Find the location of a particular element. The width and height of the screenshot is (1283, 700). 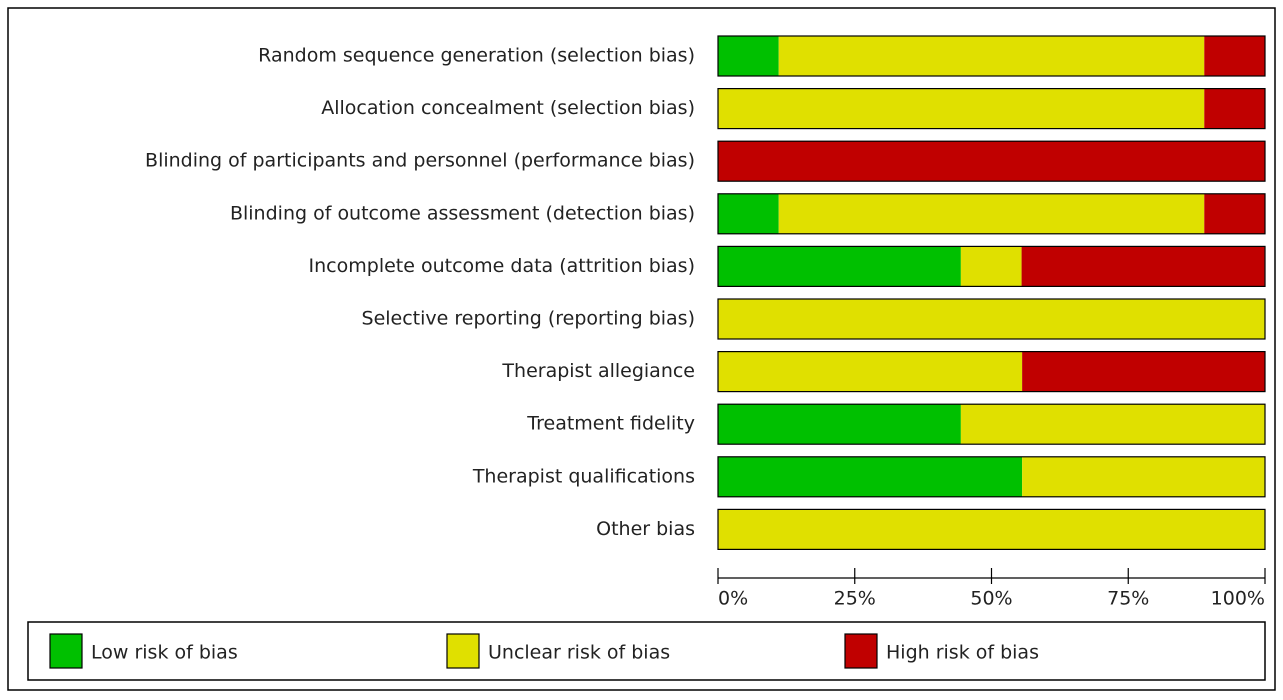

legend-label: Low risk of bias is located at coordinates (164, 653).